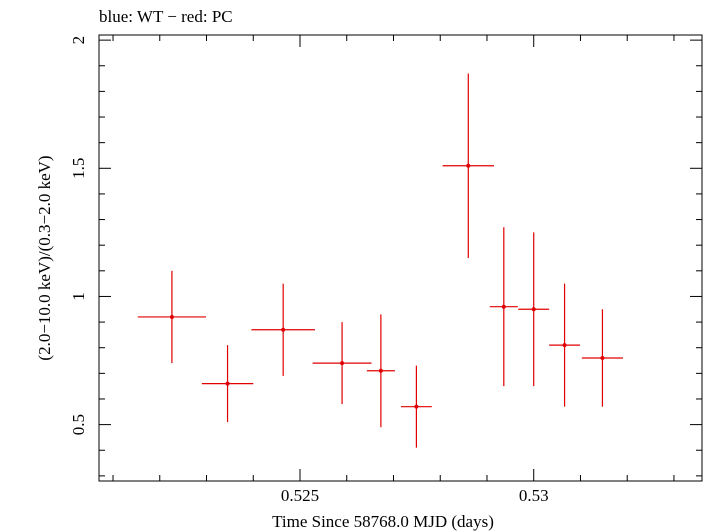 Image resolution: width=705 pixels, height=532 pixels. Describe the element at coordinates (78, 168) in the screenshot. I see `y-tick-label: 1.5` at that location.